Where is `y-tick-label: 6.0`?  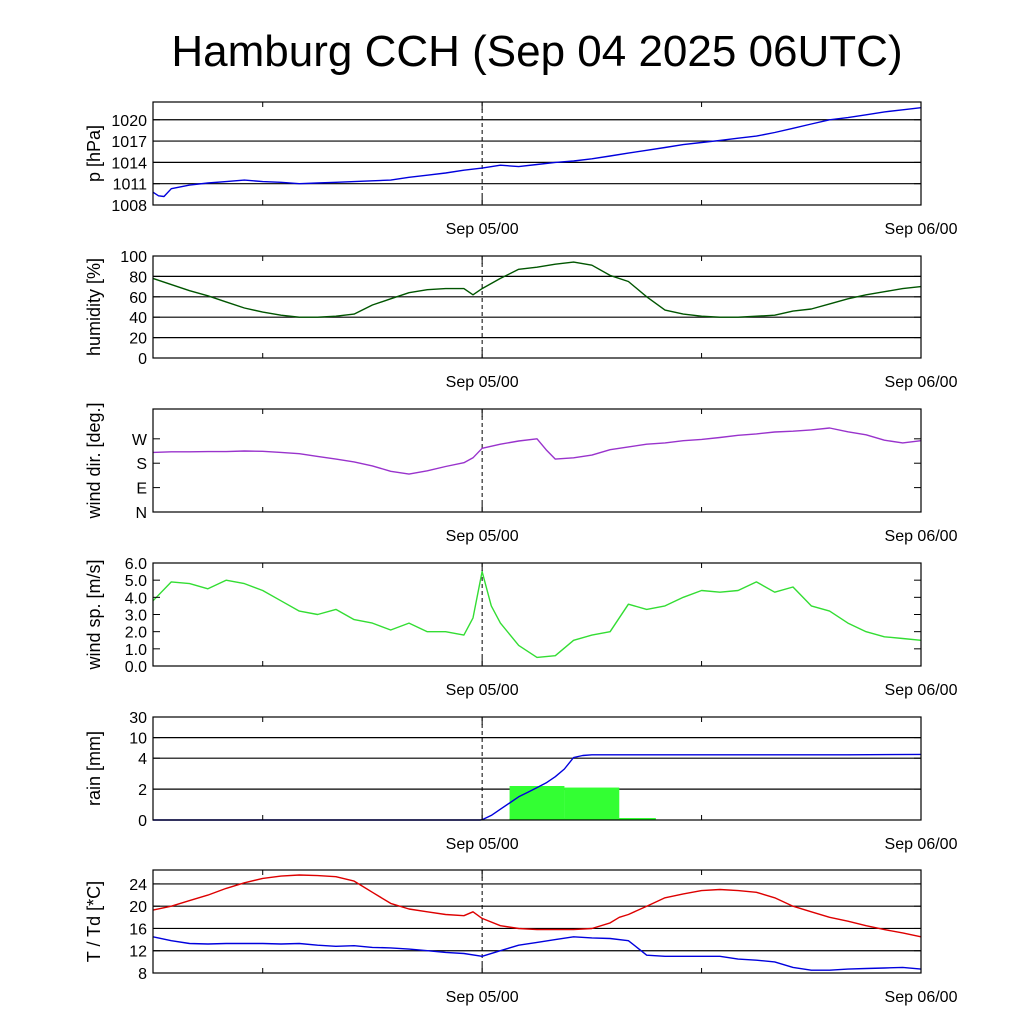 y-tick-label: 6.0 is located at coordinates (136, 564).